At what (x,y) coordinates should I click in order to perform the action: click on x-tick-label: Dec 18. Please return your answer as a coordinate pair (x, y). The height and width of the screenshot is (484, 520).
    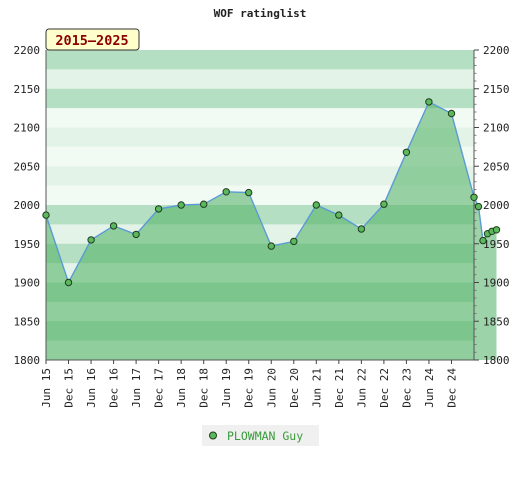
    Looking at the image, I should click on (204, 388).